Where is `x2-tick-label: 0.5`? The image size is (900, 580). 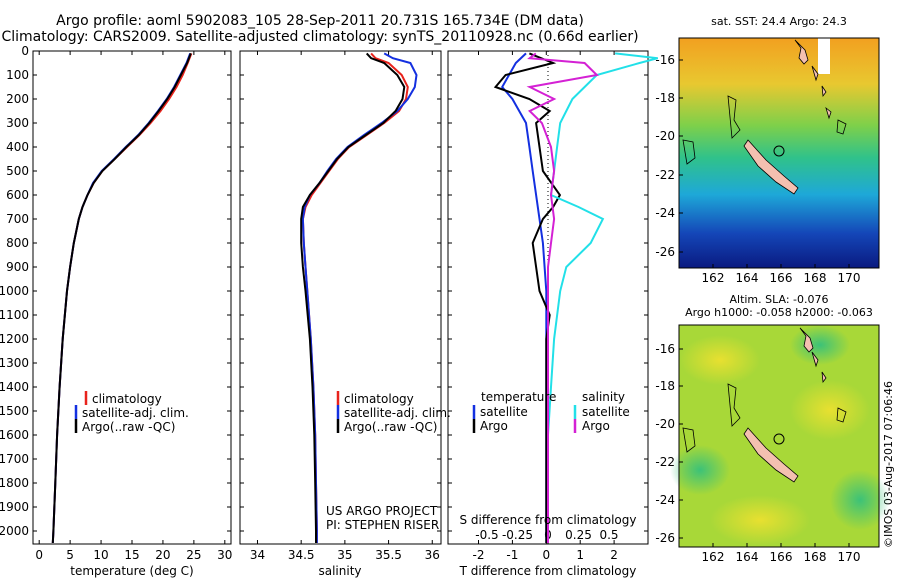
x2-tick-label: 0.5 is located at coordinates (608, 535).